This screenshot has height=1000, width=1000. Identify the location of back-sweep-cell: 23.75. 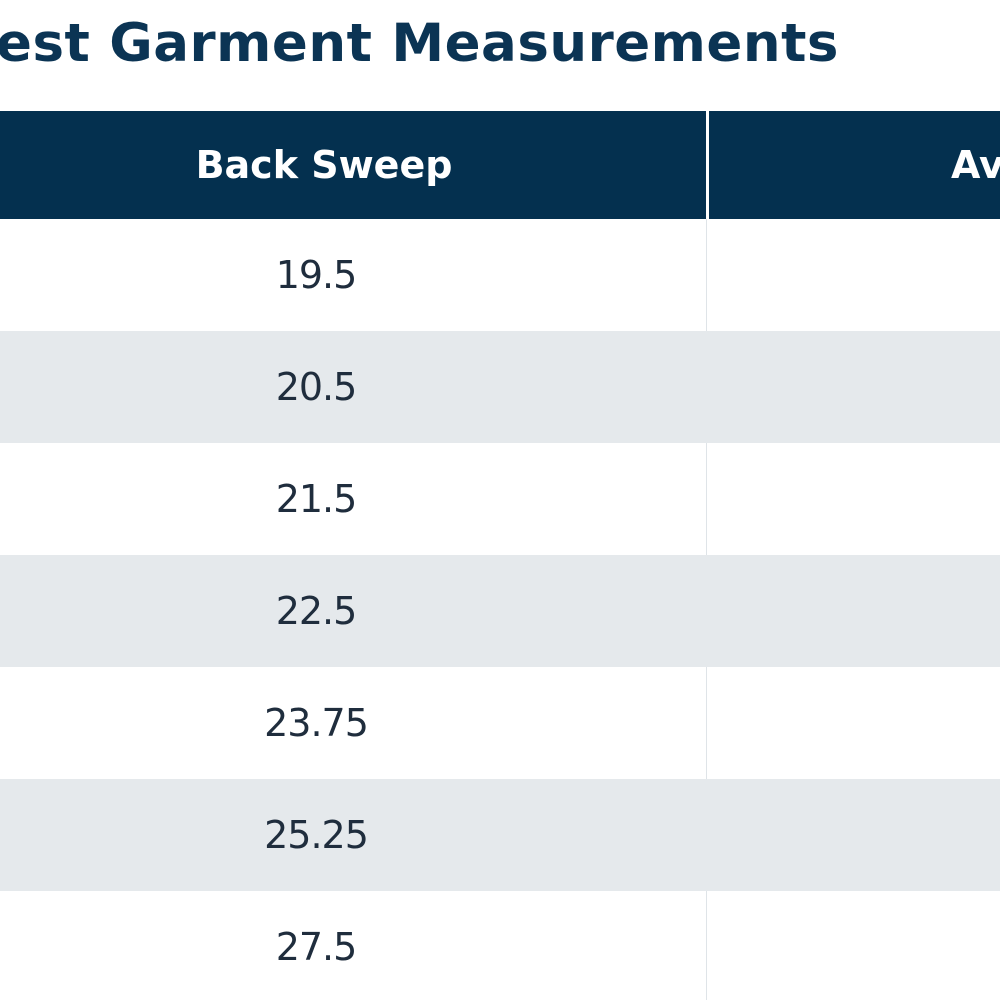
(316, 723).